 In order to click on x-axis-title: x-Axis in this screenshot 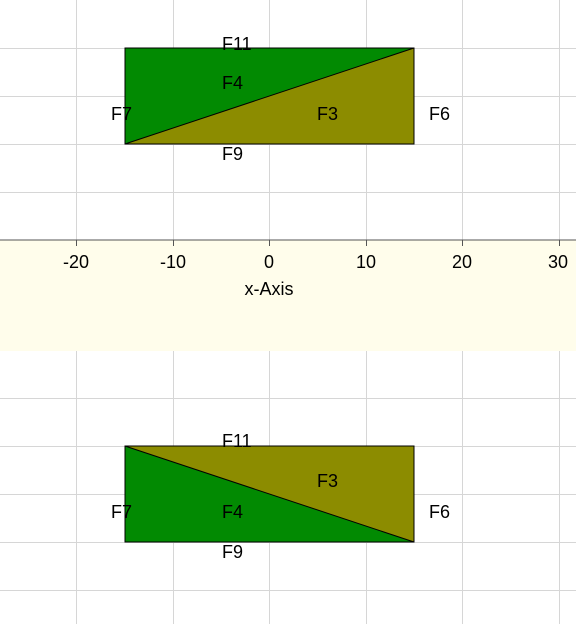, I will do `click(269, 289)`.